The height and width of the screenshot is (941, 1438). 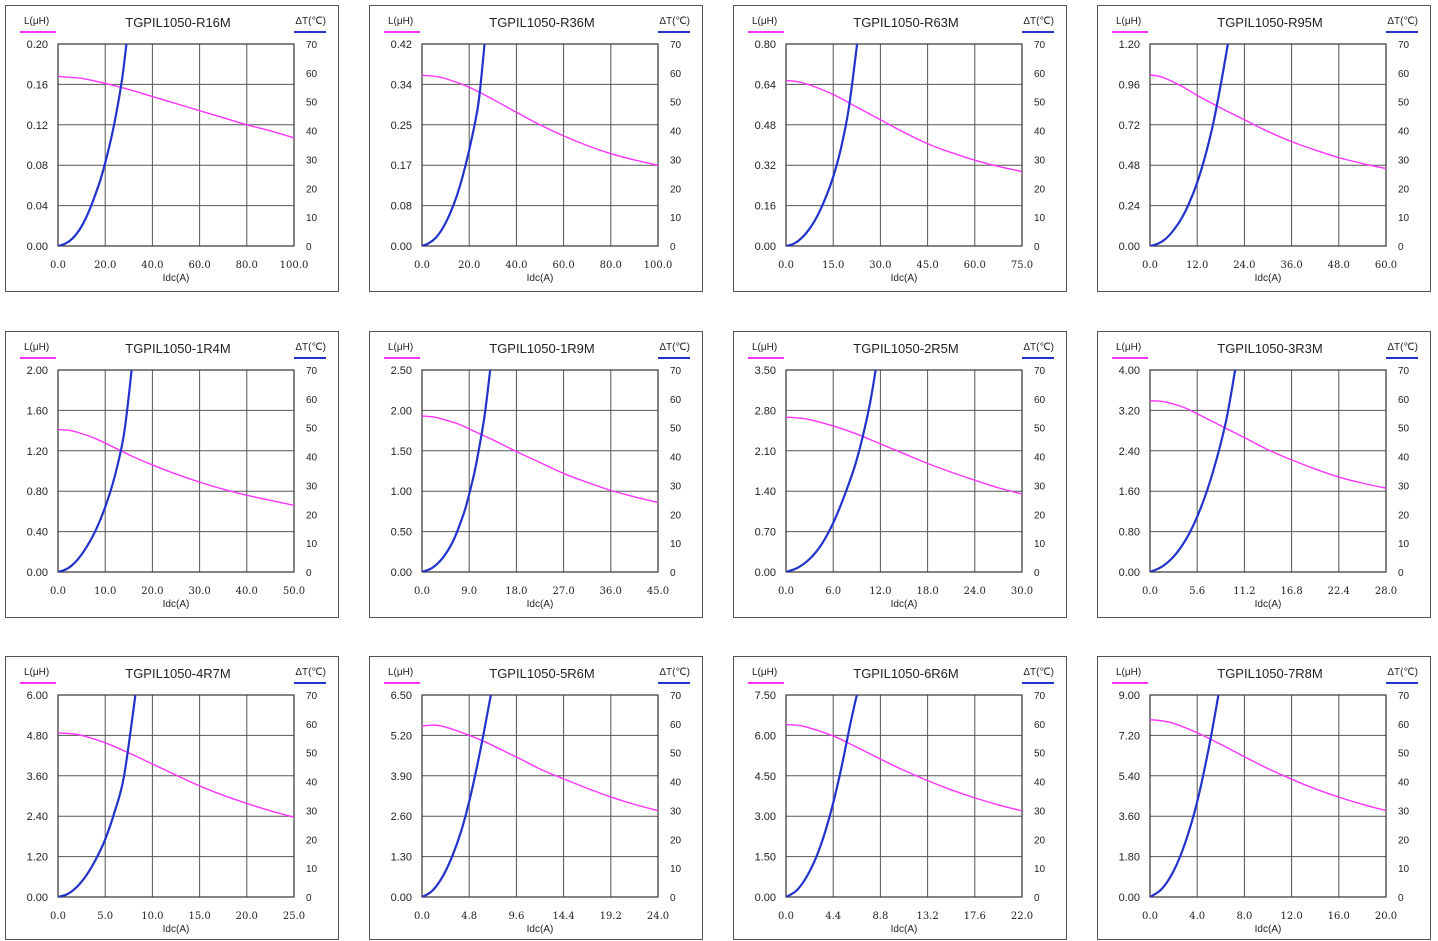 I want to click on left-tick-label: 1.20, so click(x=37, y=452).